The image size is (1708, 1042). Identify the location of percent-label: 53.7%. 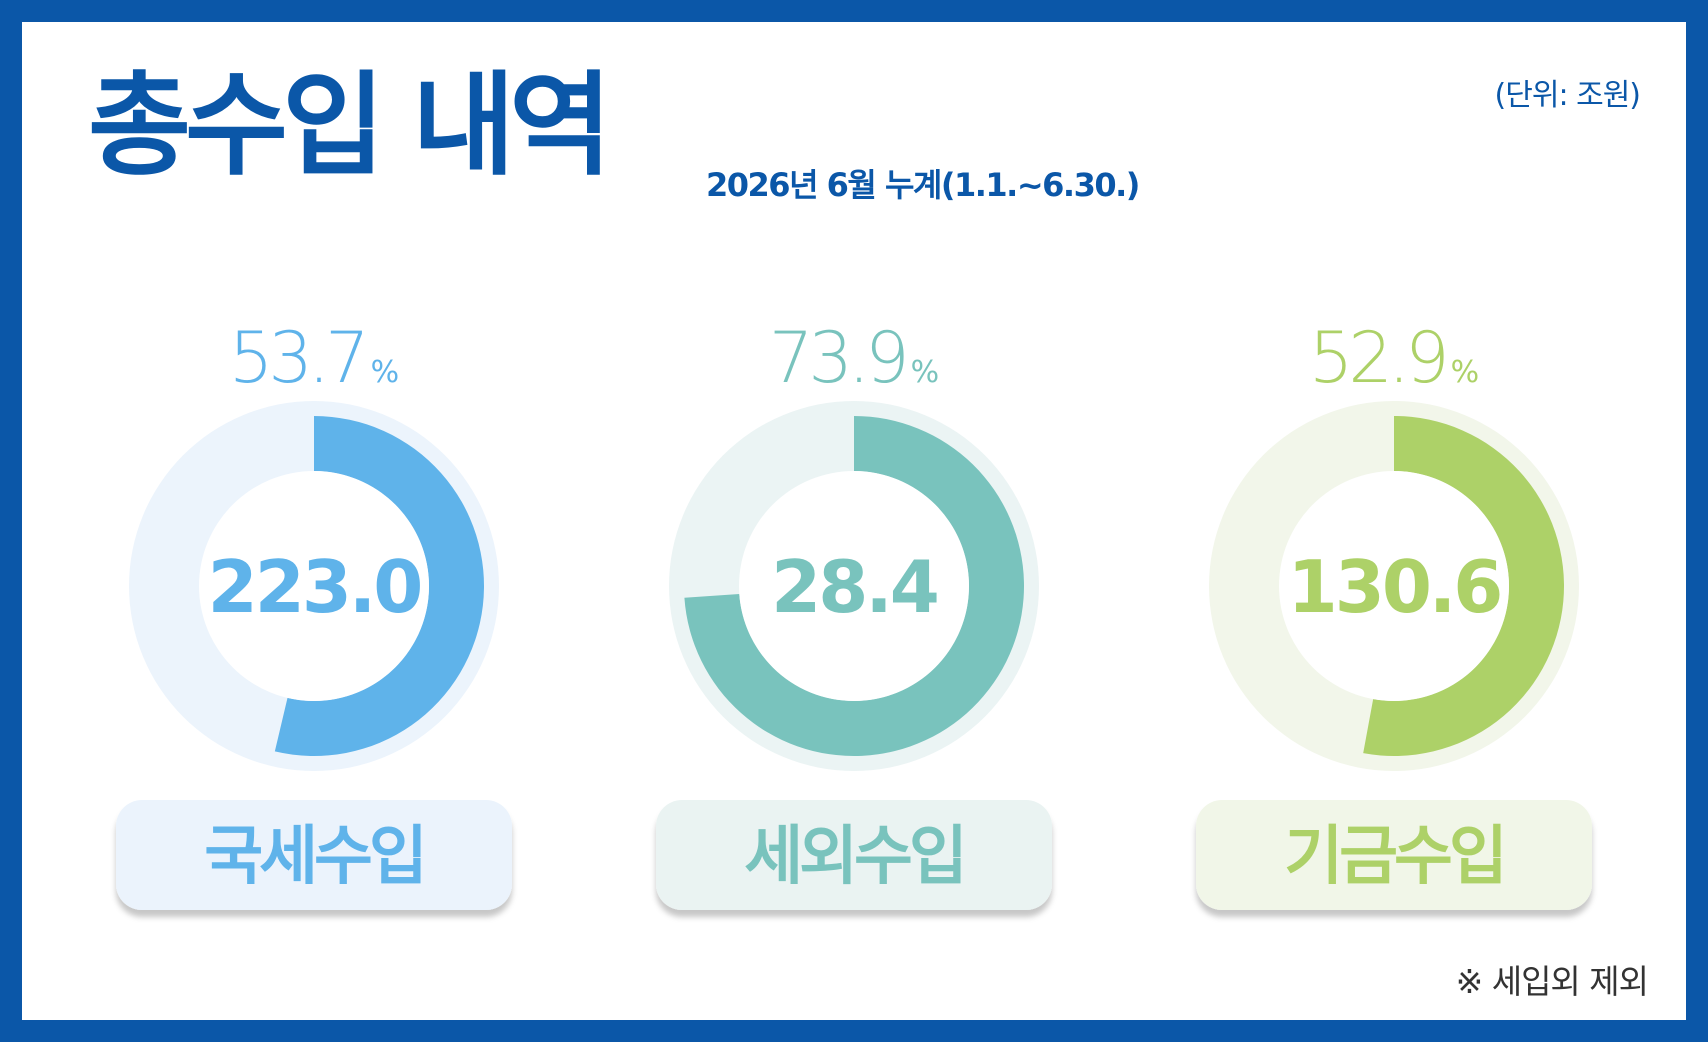
(314, 358).